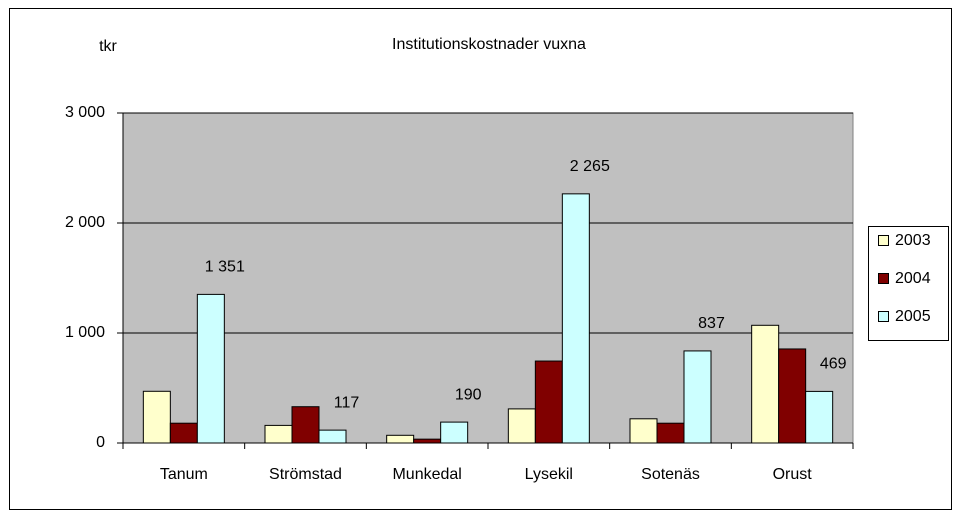 Image resolution: width=953 pixels, height=511 pixels. Describe the element at coordinates (85, 222) in the screenshot. I see `y-tick-label: 2 000` at that location.